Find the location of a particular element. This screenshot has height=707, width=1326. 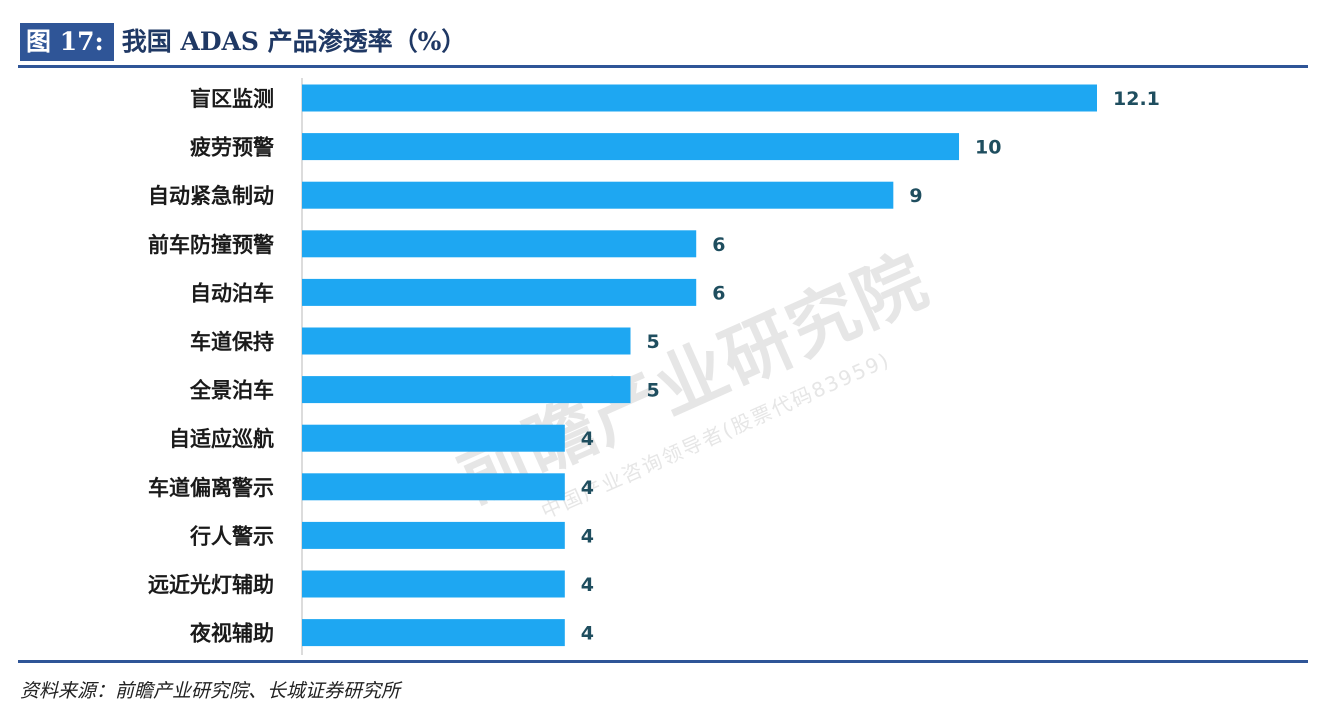

category-label: 盲区监测 is located at coordinates (232, 99).